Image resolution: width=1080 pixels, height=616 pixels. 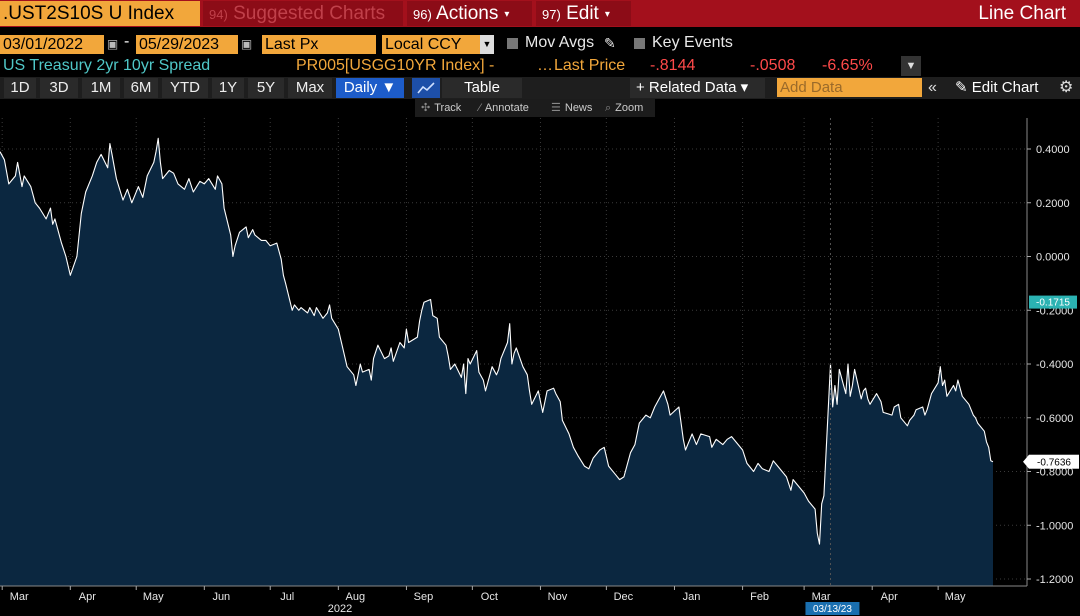 What do you see at coordinates (218, 14) in the screenshot?
I see `suggested-charts-number: 94)` at bounding box center [218, 14].